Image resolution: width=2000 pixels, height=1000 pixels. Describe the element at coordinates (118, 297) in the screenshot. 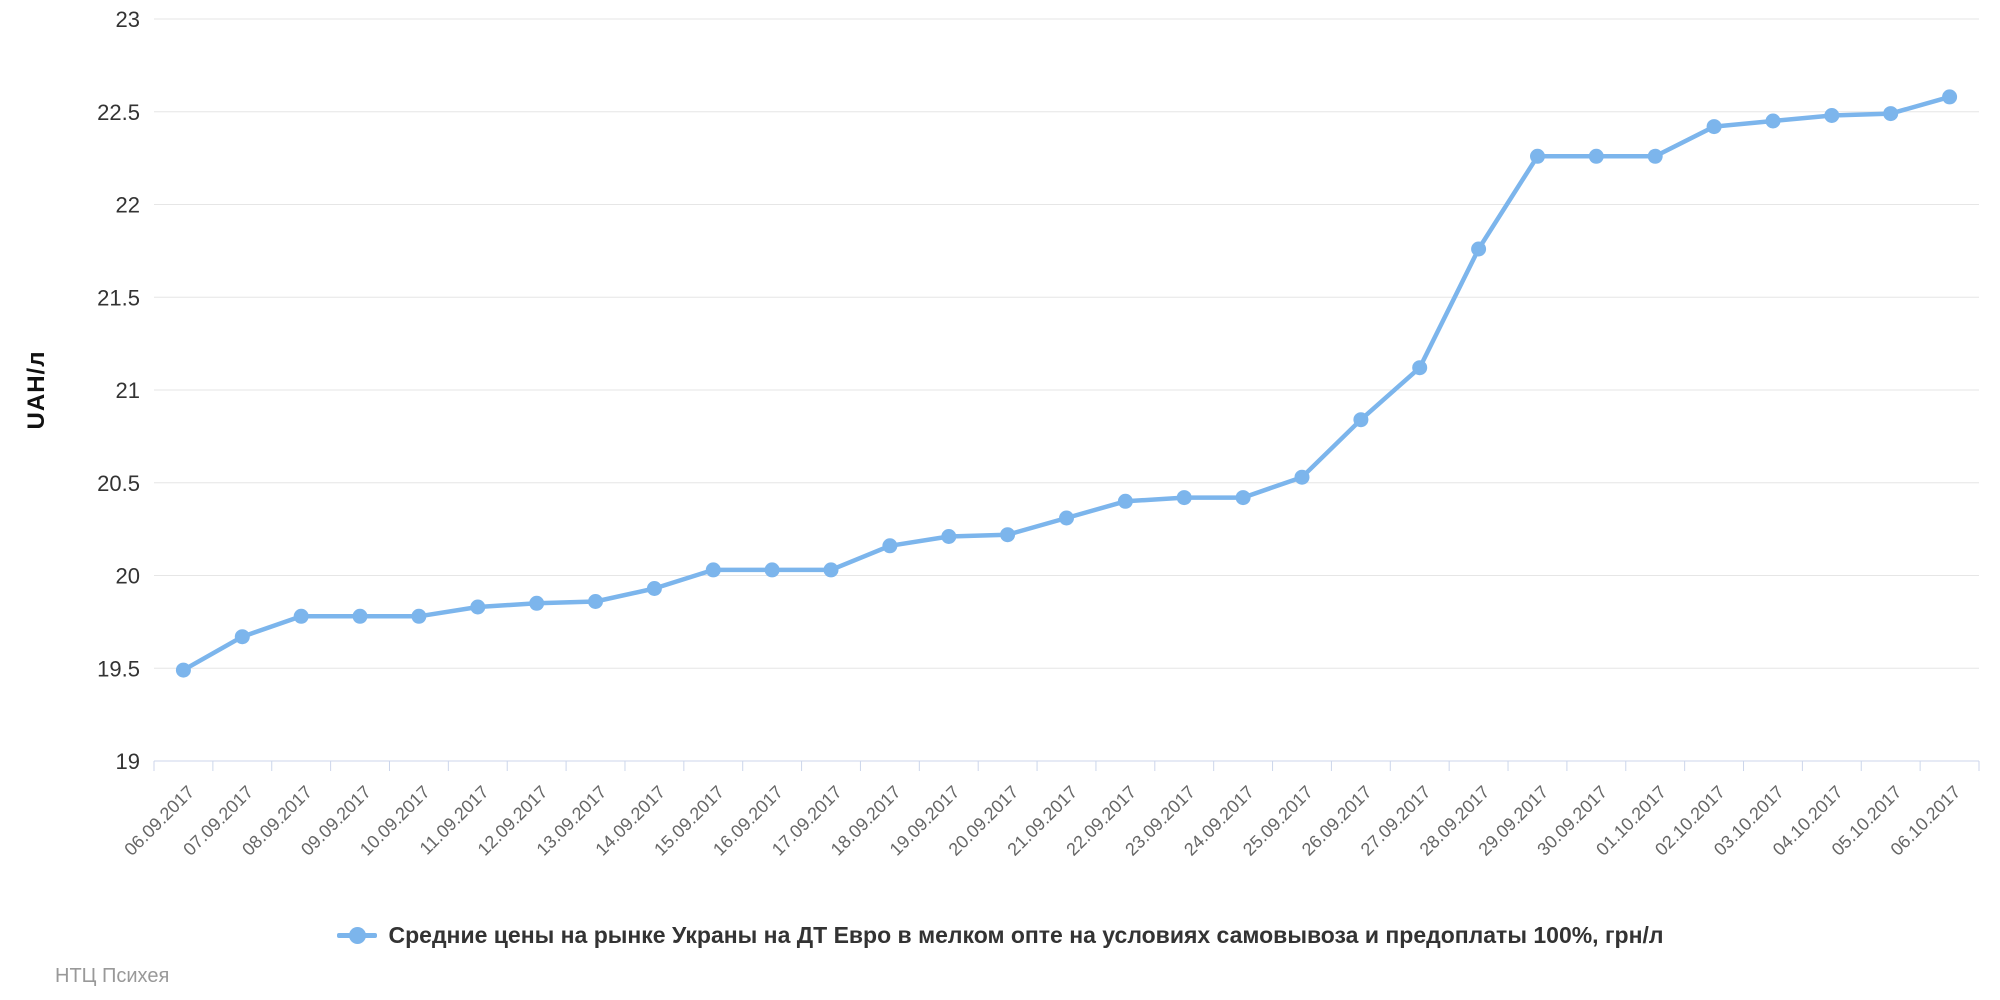

I see `y-axis-tick-label: 21.5` at that location.